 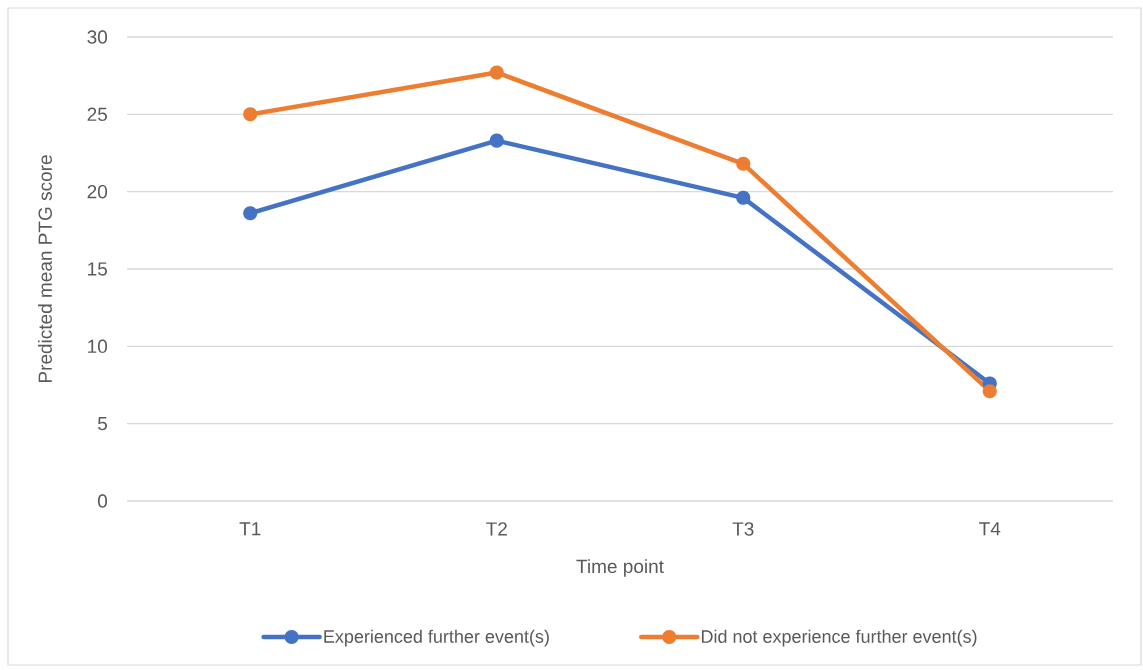 I want to click on y-tick-label: 10, so click(x=98, y=346).